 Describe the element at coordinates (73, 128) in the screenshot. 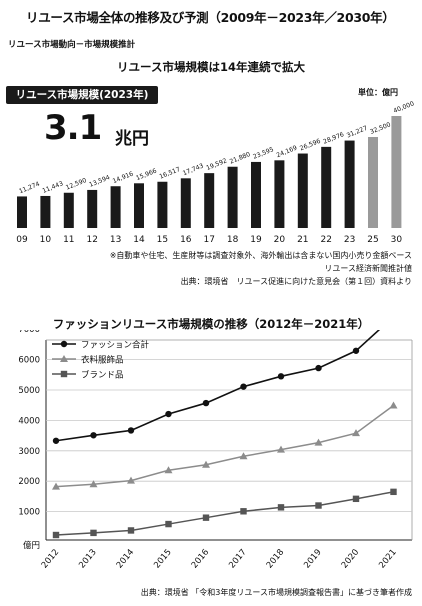

I see `big-number: 3.1` at that location.